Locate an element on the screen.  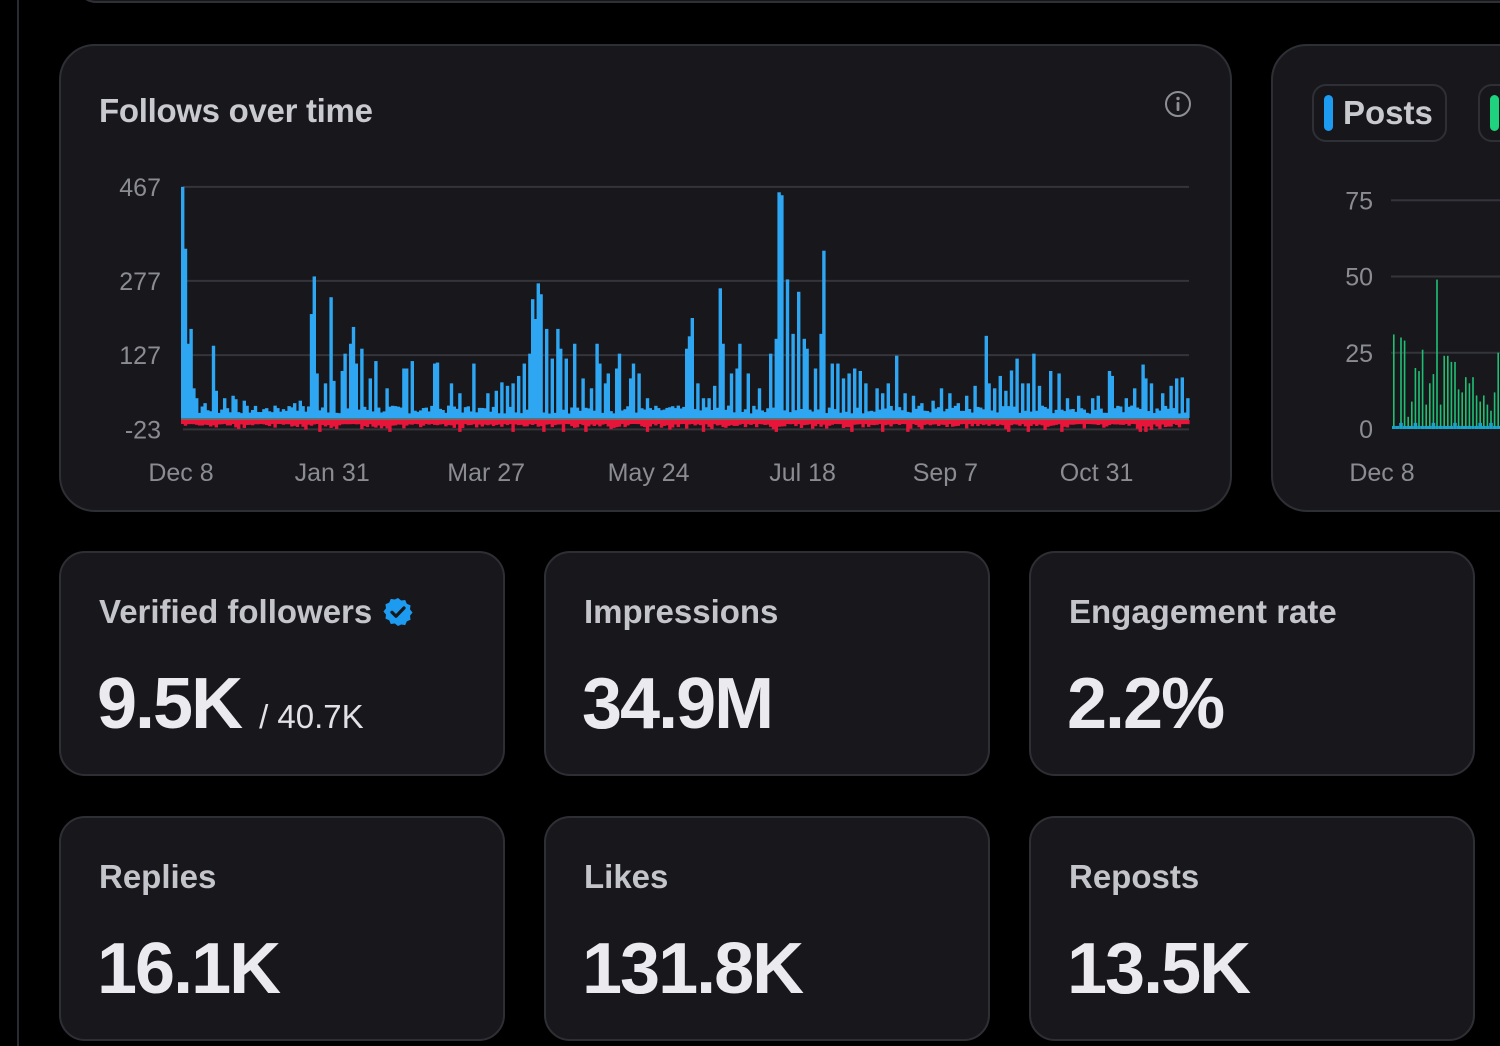
legend-posts-swatch is located at coordinates (1328, 113).